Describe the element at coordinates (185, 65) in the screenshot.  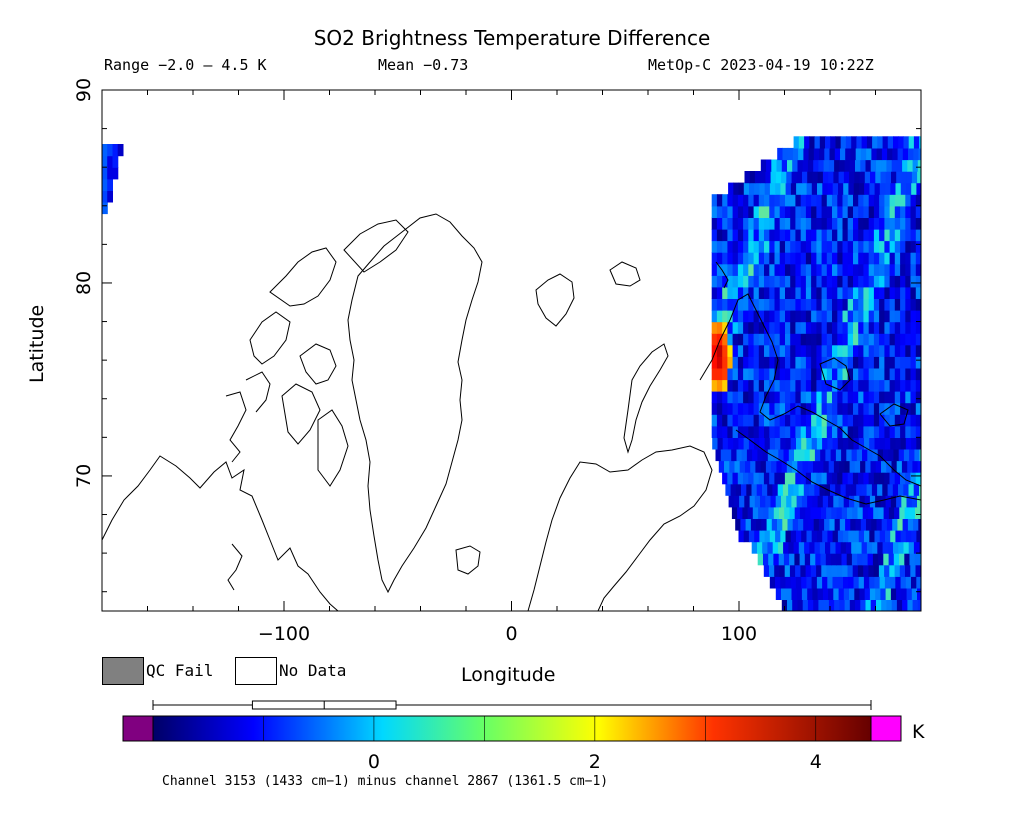
I see `range-readout: Range −2.0 – 4.5 K` at that location.